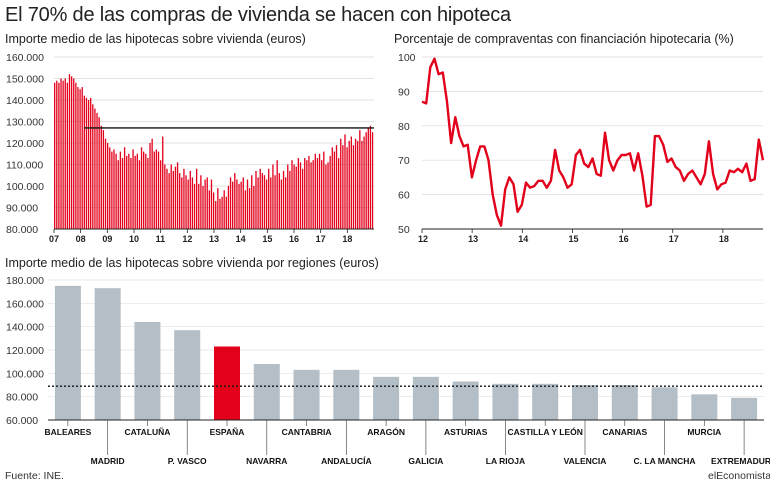 The image size is (770, 485). Describe the element at coordinates (674, 239) in the screenshot. I see `chart2-x-tick: 17` at that location.